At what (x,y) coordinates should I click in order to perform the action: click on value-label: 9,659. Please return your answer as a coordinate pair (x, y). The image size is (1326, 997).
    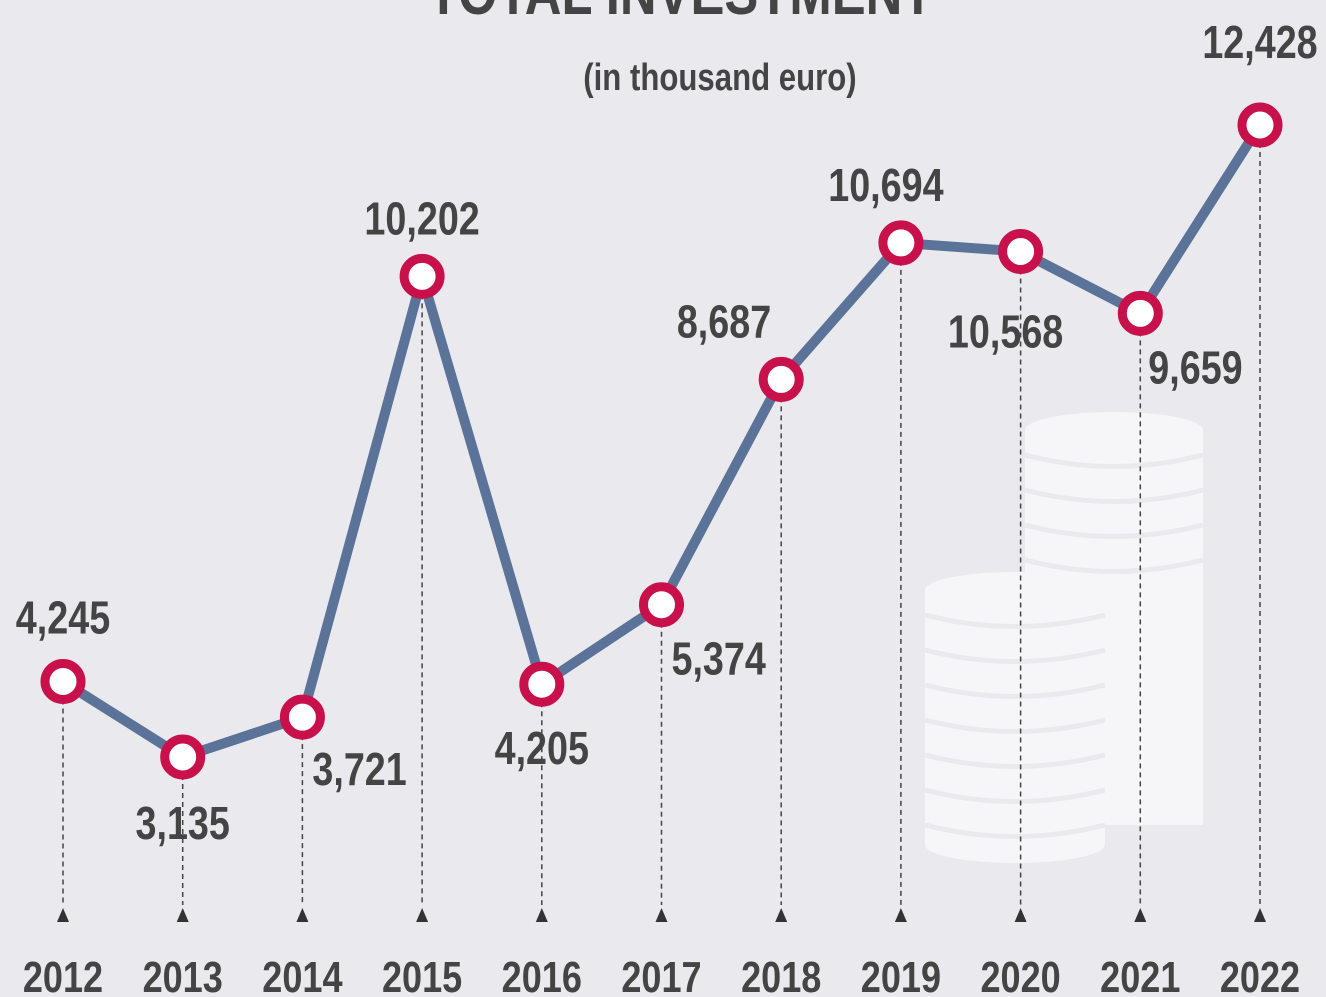
    Looking at the image, I should click on (1195, 367).